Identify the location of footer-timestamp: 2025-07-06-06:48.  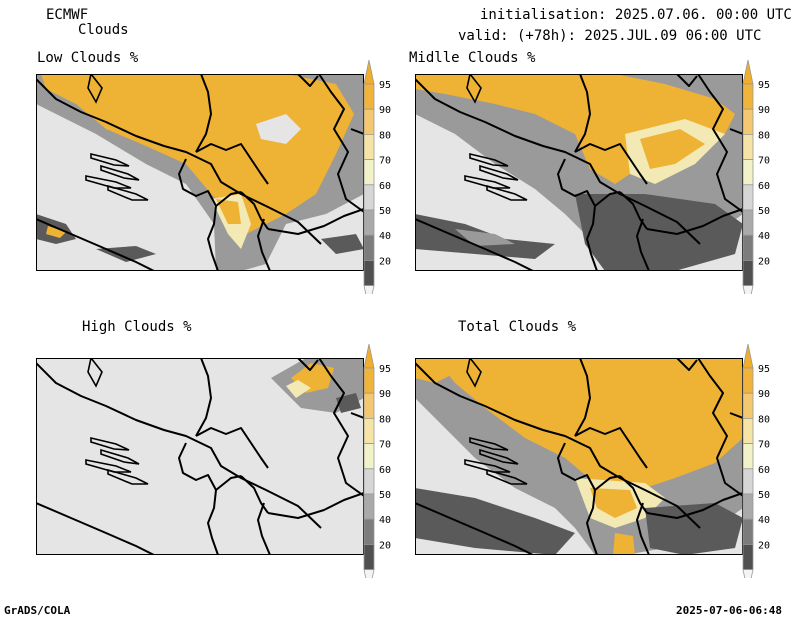
(729, 610).